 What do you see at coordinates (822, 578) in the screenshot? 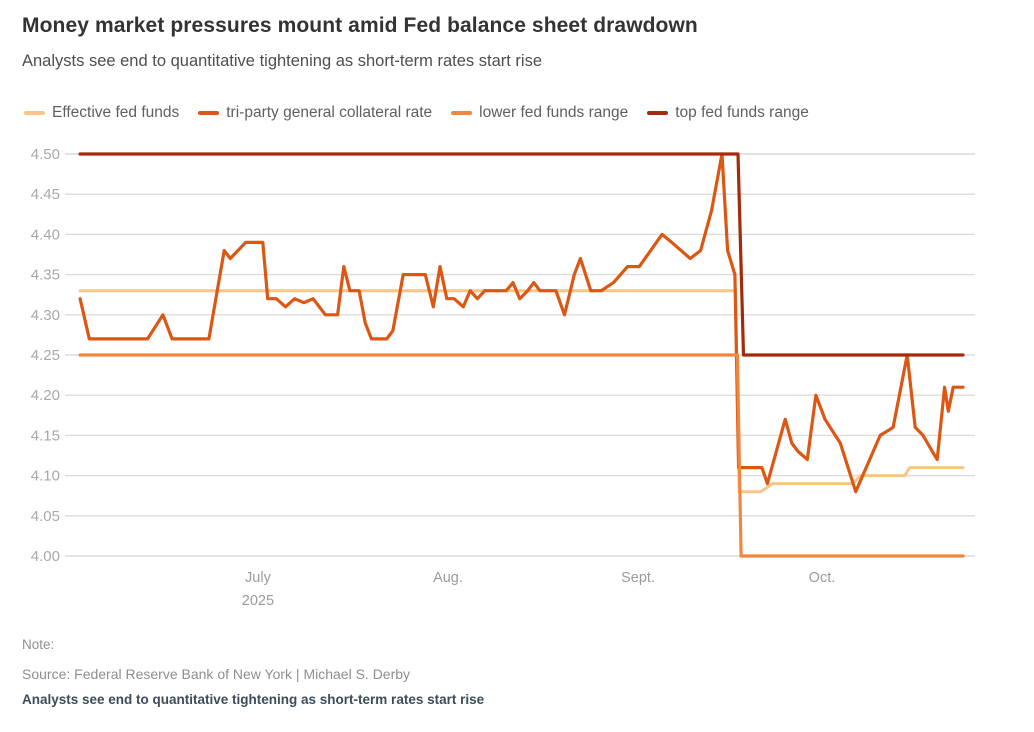
I see `x-tick-oct: Oct.` at bounding box center [822, 578].